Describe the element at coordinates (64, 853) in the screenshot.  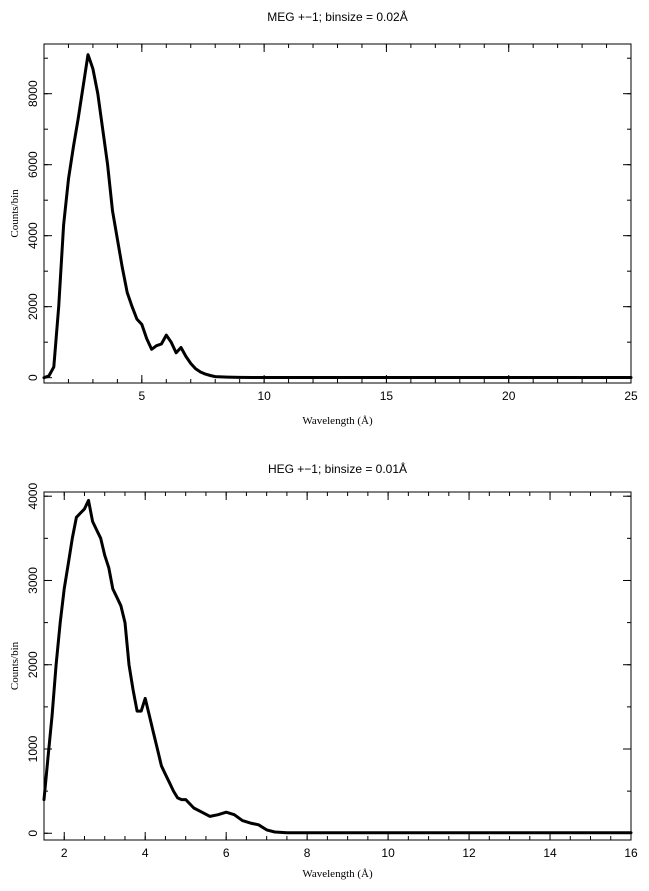
I see `heg-x-tick-label: 2` at that location.